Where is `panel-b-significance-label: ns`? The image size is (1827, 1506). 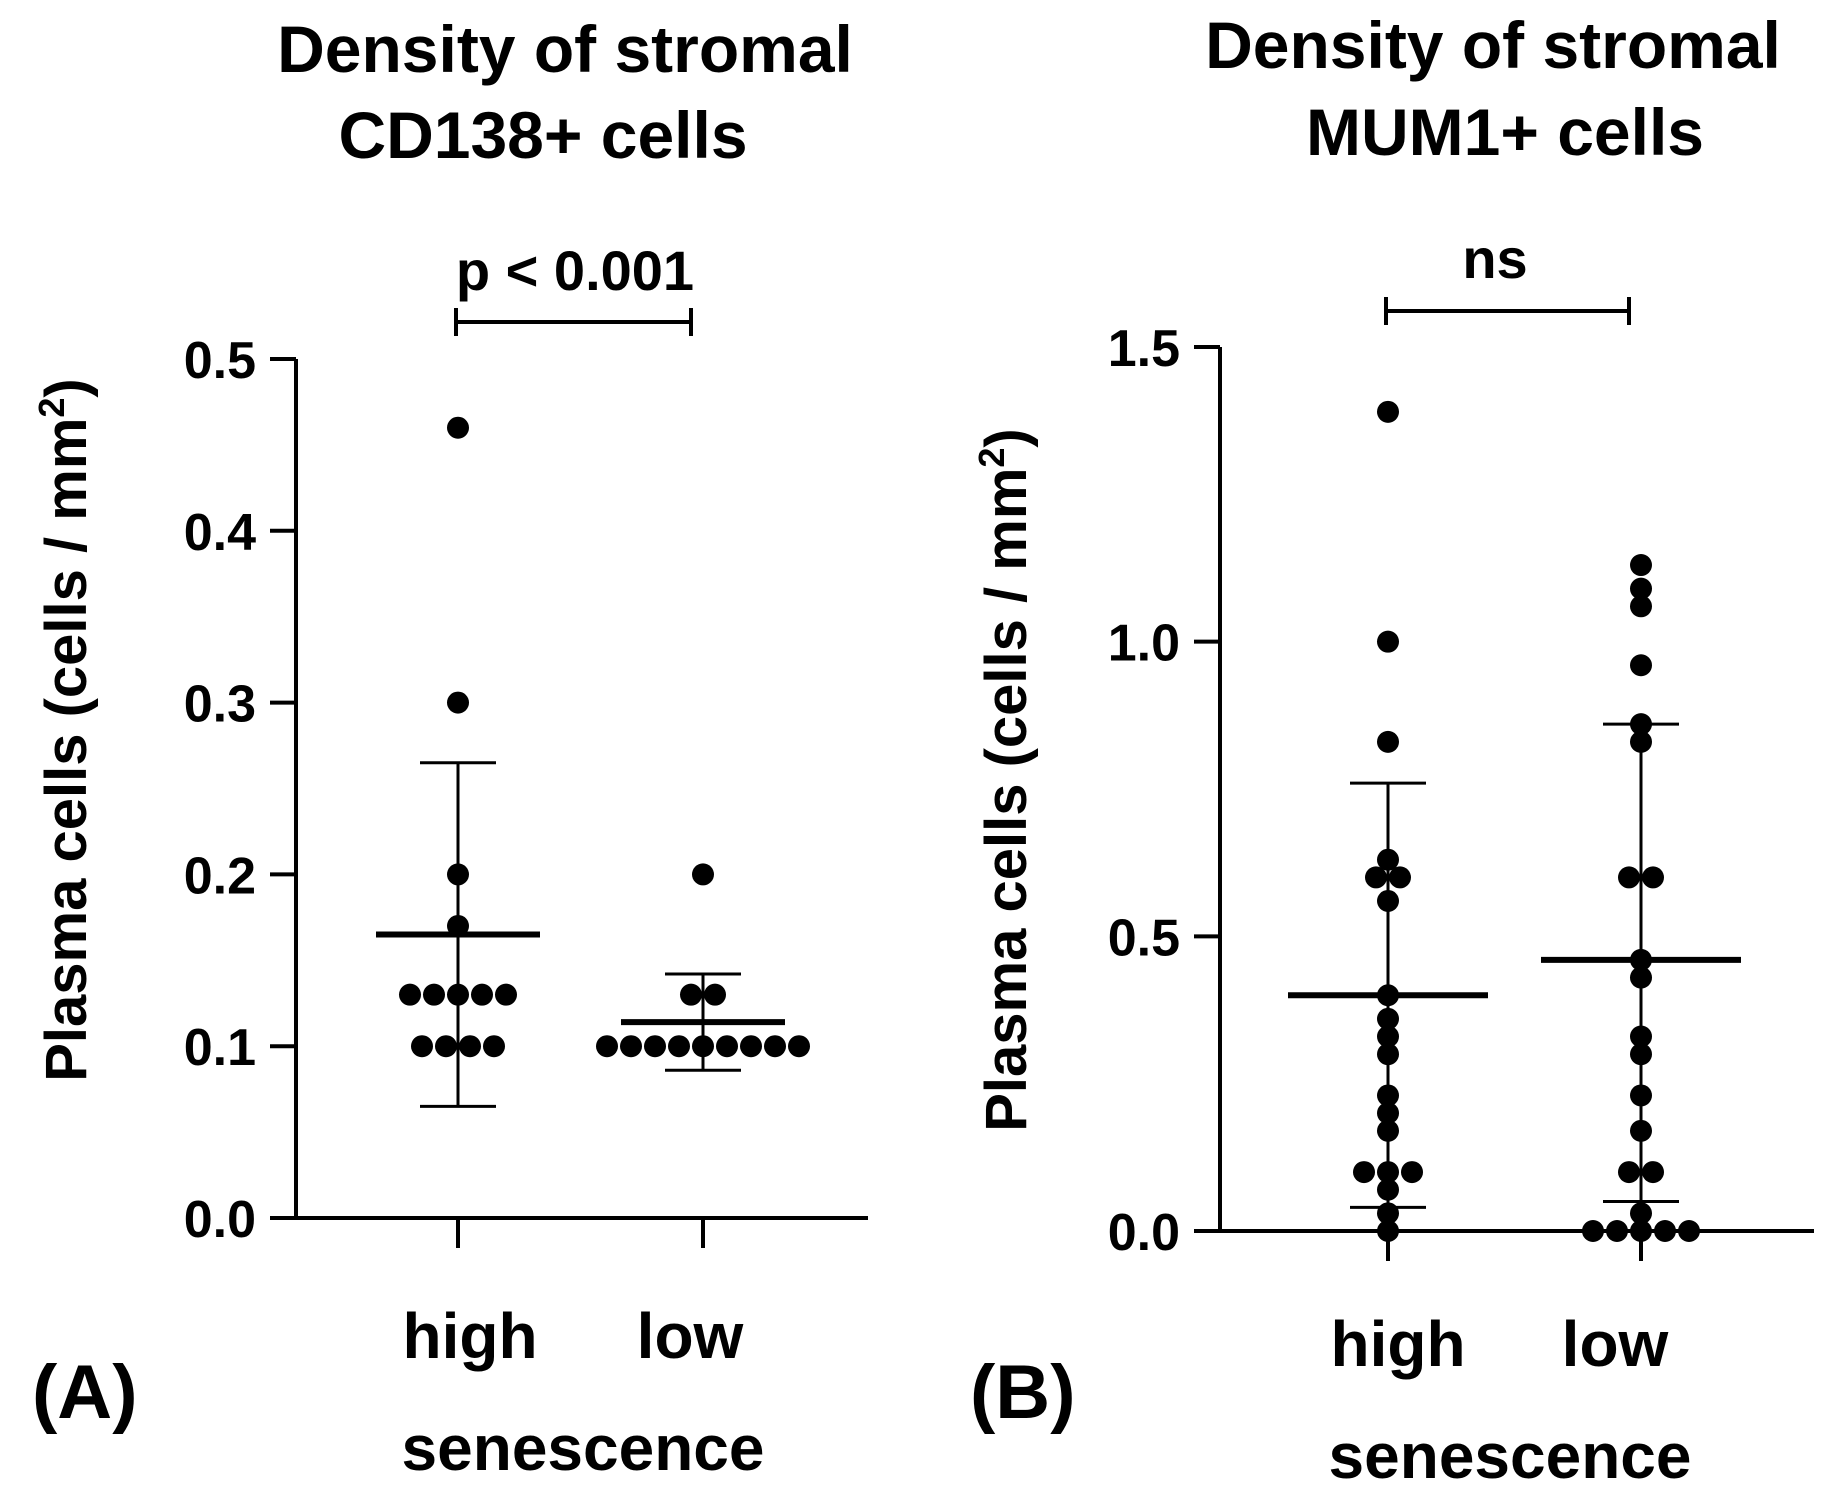
panel-b-significance-label: ns is located at coordinates (1494, 258).